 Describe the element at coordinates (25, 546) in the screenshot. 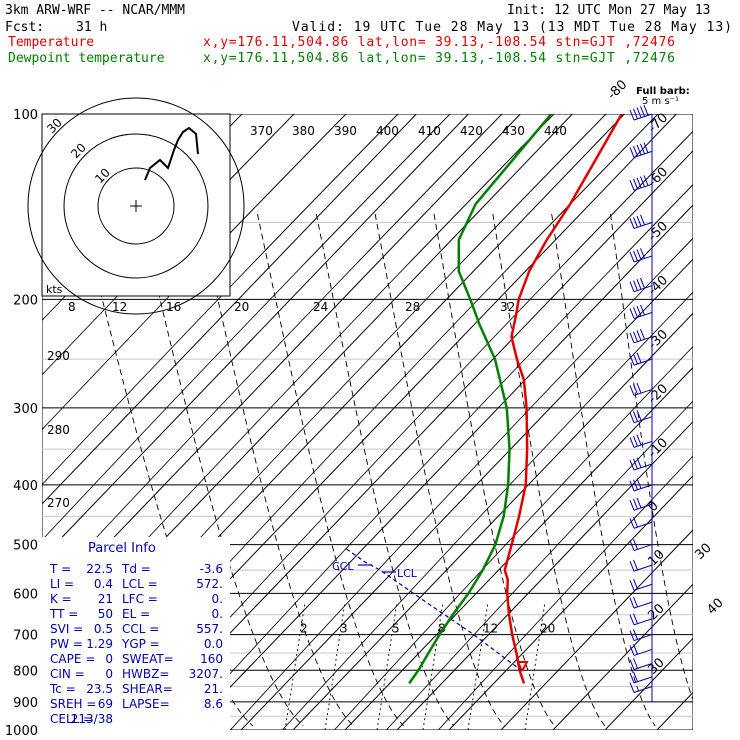

I see `pressure-tick-label: 500` at that location.